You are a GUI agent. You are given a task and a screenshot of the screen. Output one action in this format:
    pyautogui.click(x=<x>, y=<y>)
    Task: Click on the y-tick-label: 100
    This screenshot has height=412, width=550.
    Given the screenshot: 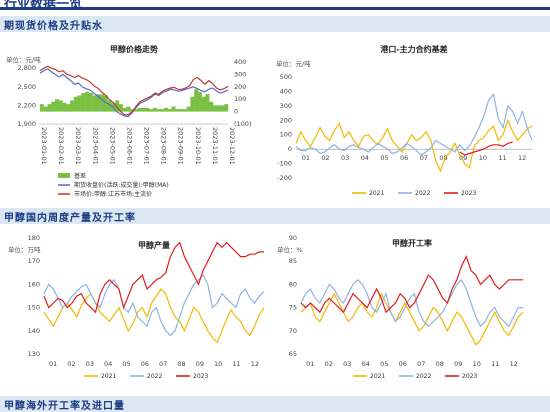 What is the action you would take?
    pyautogui.click(x=286, y=135)
    